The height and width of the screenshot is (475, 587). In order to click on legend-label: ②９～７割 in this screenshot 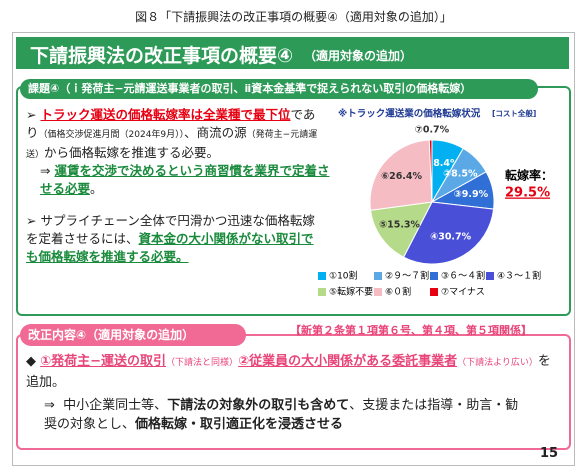, I will do `click(407, 276)`.